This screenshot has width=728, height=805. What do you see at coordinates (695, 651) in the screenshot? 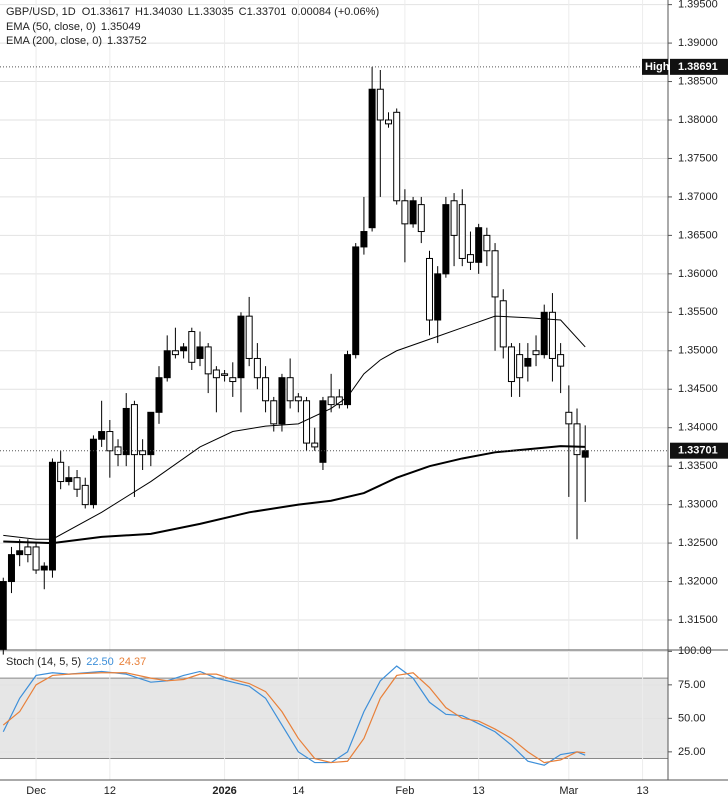
I see `y-tick-label: 100.00` at bounding box center [695, 651].